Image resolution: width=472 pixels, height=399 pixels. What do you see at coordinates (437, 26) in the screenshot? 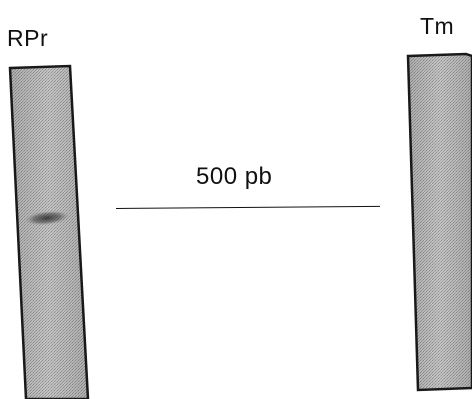
I see `lane-label-tm: Tm` at bounding box center [437, 26].